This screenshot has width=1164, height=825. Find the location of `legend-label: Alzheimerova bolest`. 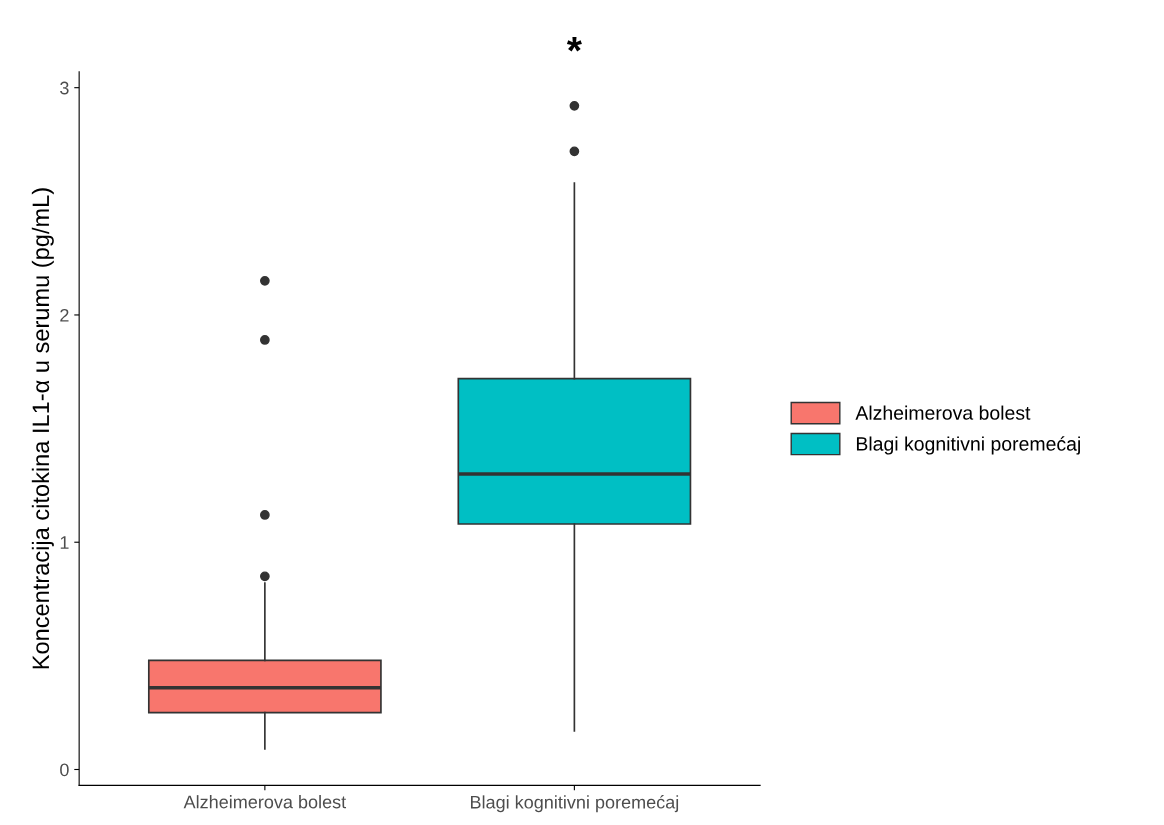

legend-label: Alzheimerova bolest is located at coordinates (943, 412).